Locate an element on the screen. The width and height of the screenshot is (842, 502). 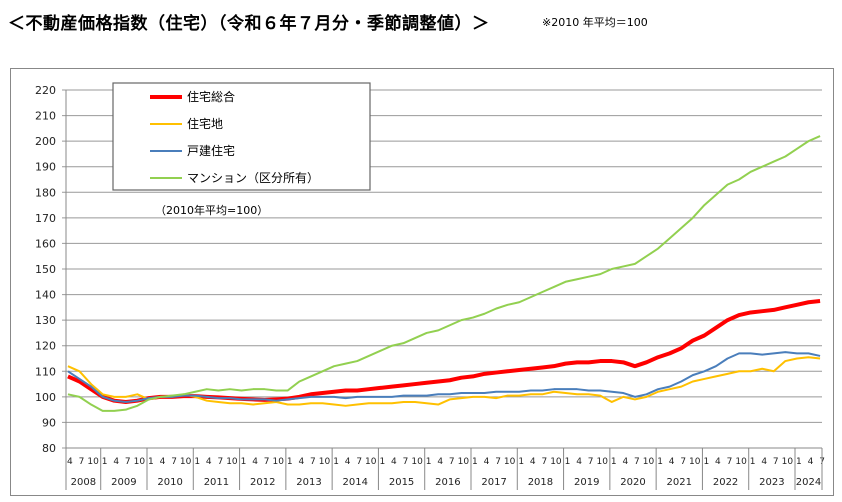
y-tick-label: 200 is located at coordinates (45, 141).